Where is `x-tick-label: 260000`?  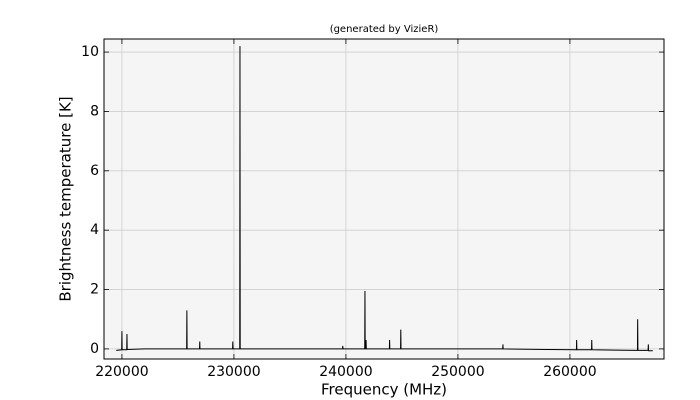 x-tick-label: 260000 is located at coordinates (569, 372).